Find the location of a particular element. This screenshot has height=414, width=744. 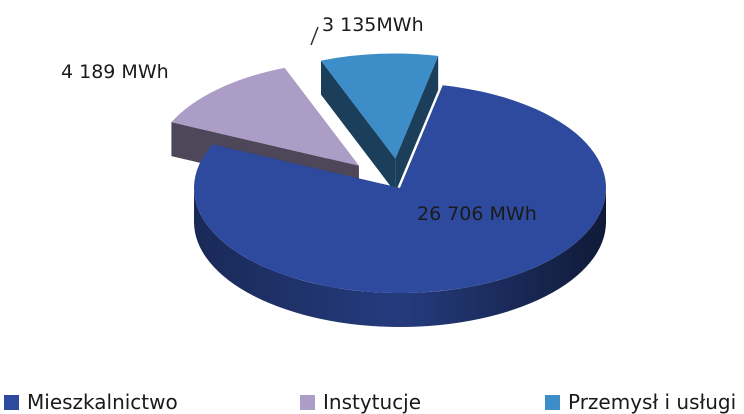

legend-label-instytucje: Instytucje is located at coordinates (372, 402).